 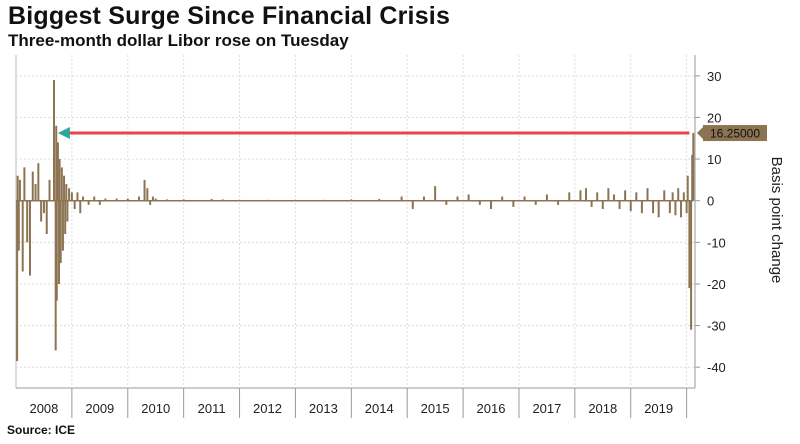 What do you see at coordinates (602, 408) in the screenshot?
I see `x-tick-label: 2018` at bounding box center [602, 408].